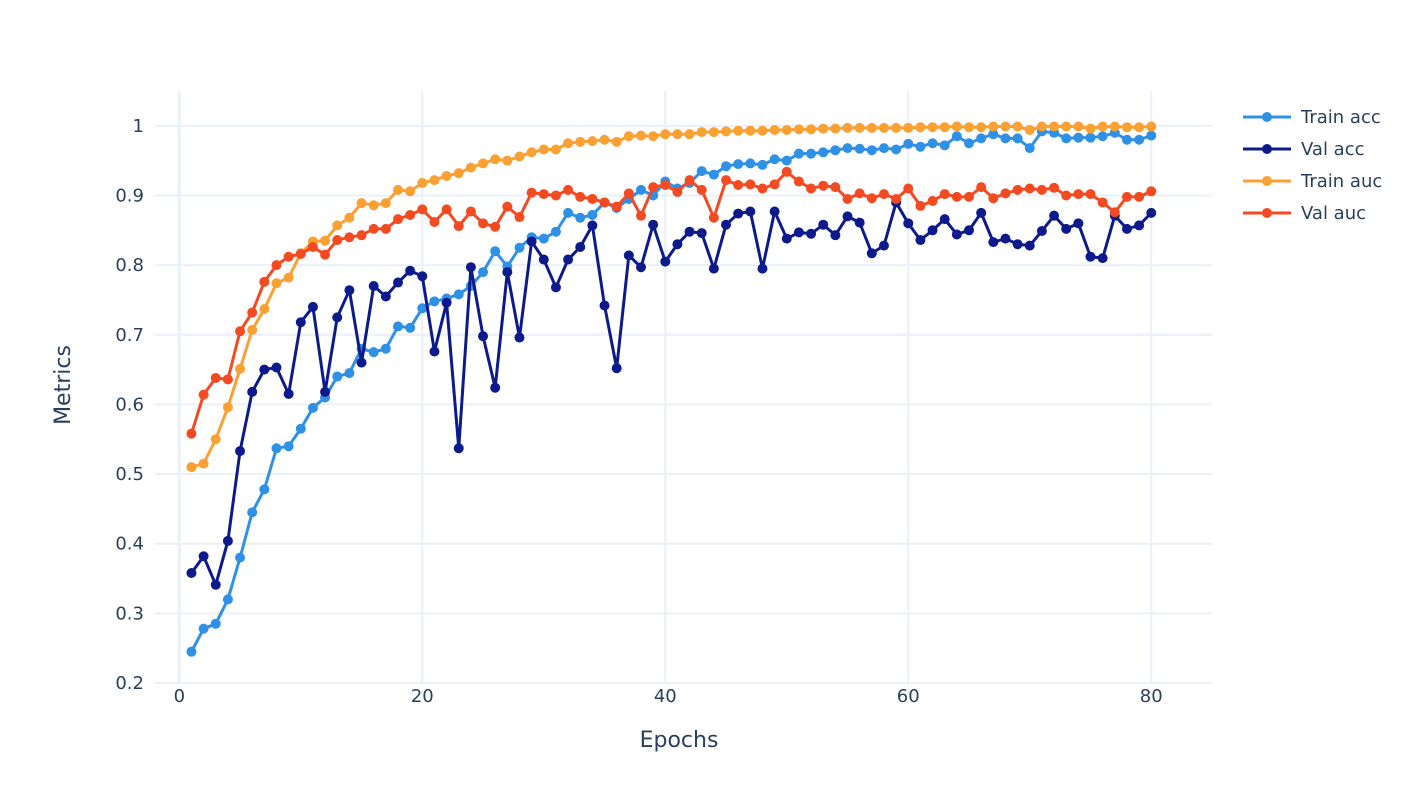  Describe the element at coordinates (179, 696) in the screenshot. I see `x-tick-label: 0` at that location.